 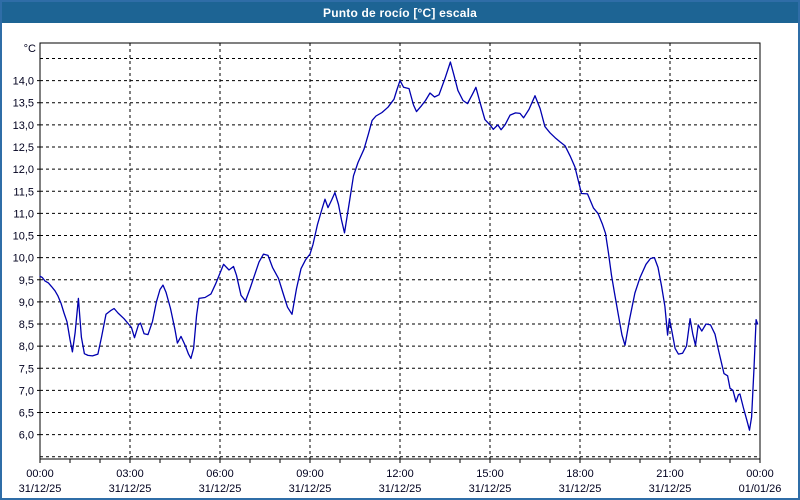 I want to click on y-tick-label: 6,0, so click(x=26, y=436).